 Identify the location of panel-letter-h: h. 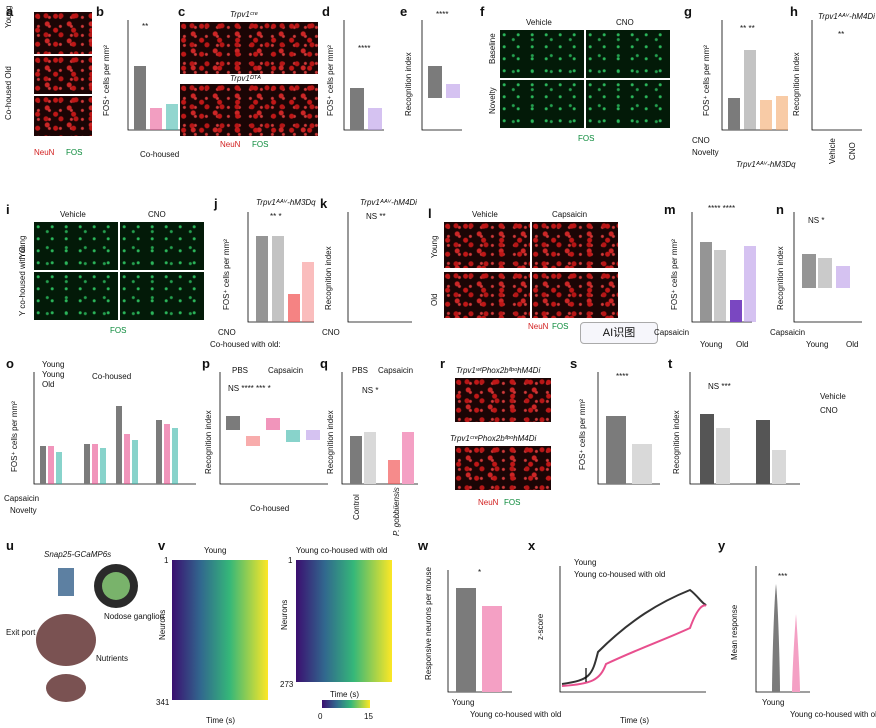
(794, 11).